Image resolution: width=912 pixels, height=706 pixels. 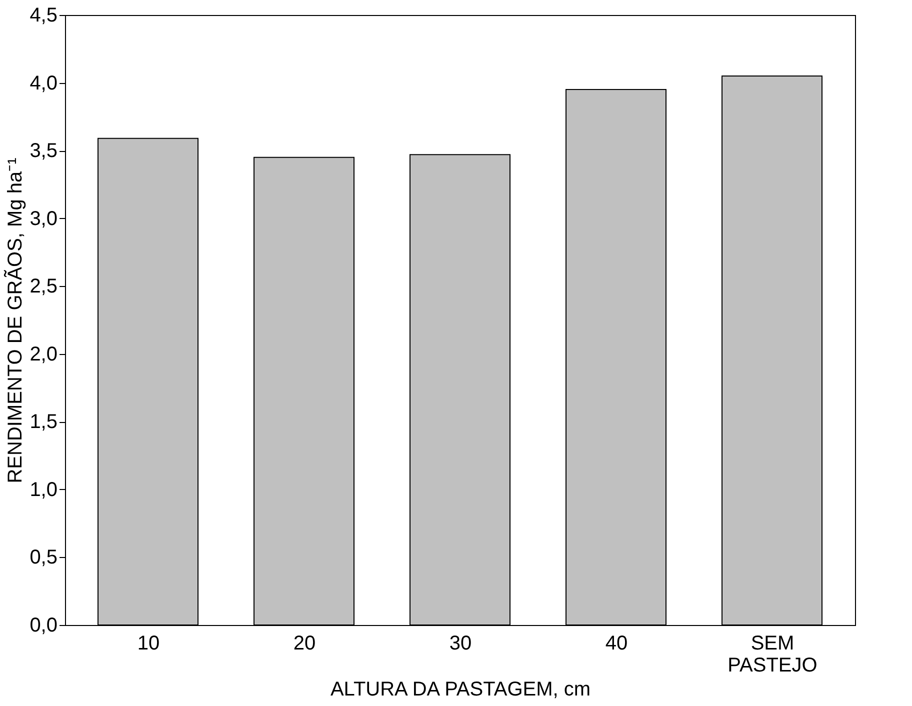 What do you see at coordinates (460, 643) in the screenshot?
I see `x-tick-label: 30` at bounding box center [460, 643].